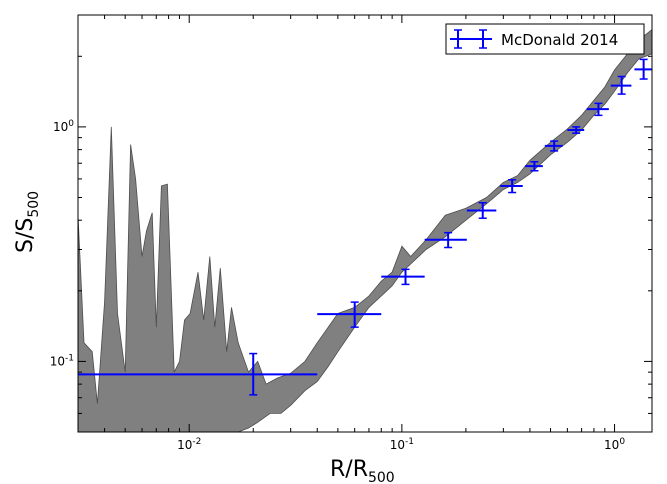 This screenshot has width=667, height=484. I want to click on x-axis-label: R/R500, so click(362, 470).